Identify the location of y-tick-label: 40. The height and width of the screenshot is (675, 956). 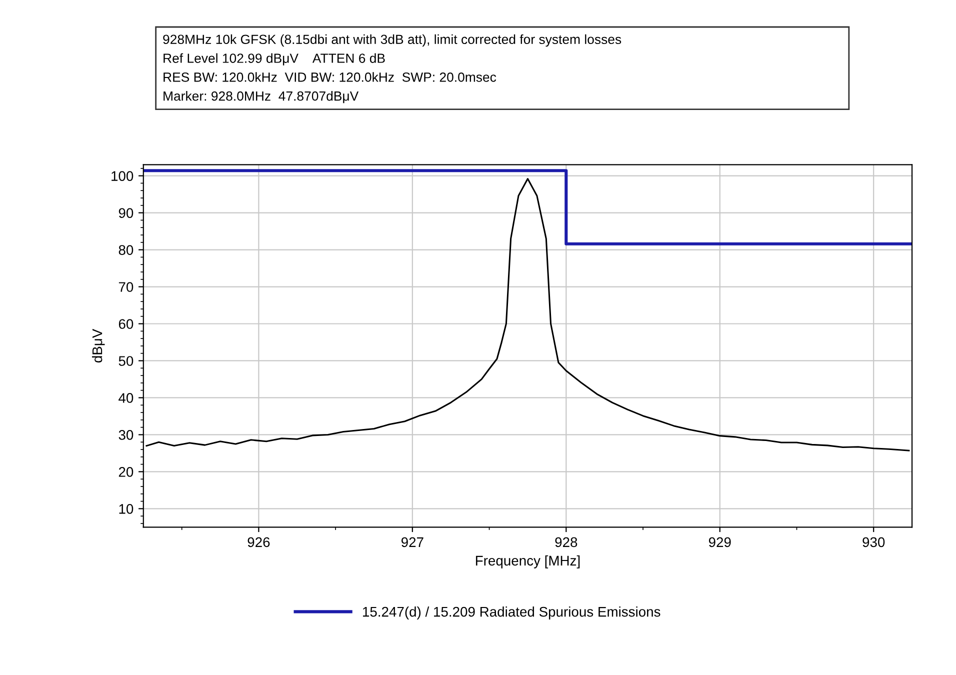
(126, 398).